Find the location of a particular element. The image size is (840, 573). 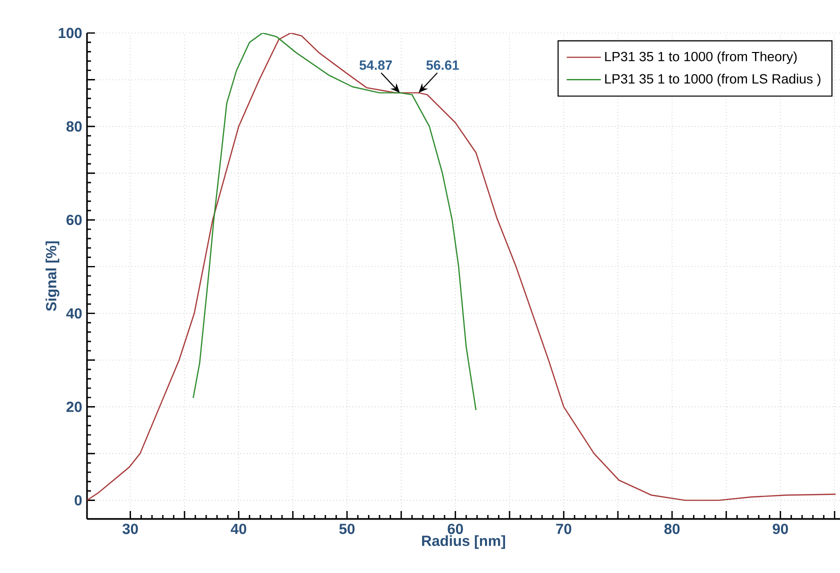

y-tick-label: 100 is located at coordinates (70, 33).